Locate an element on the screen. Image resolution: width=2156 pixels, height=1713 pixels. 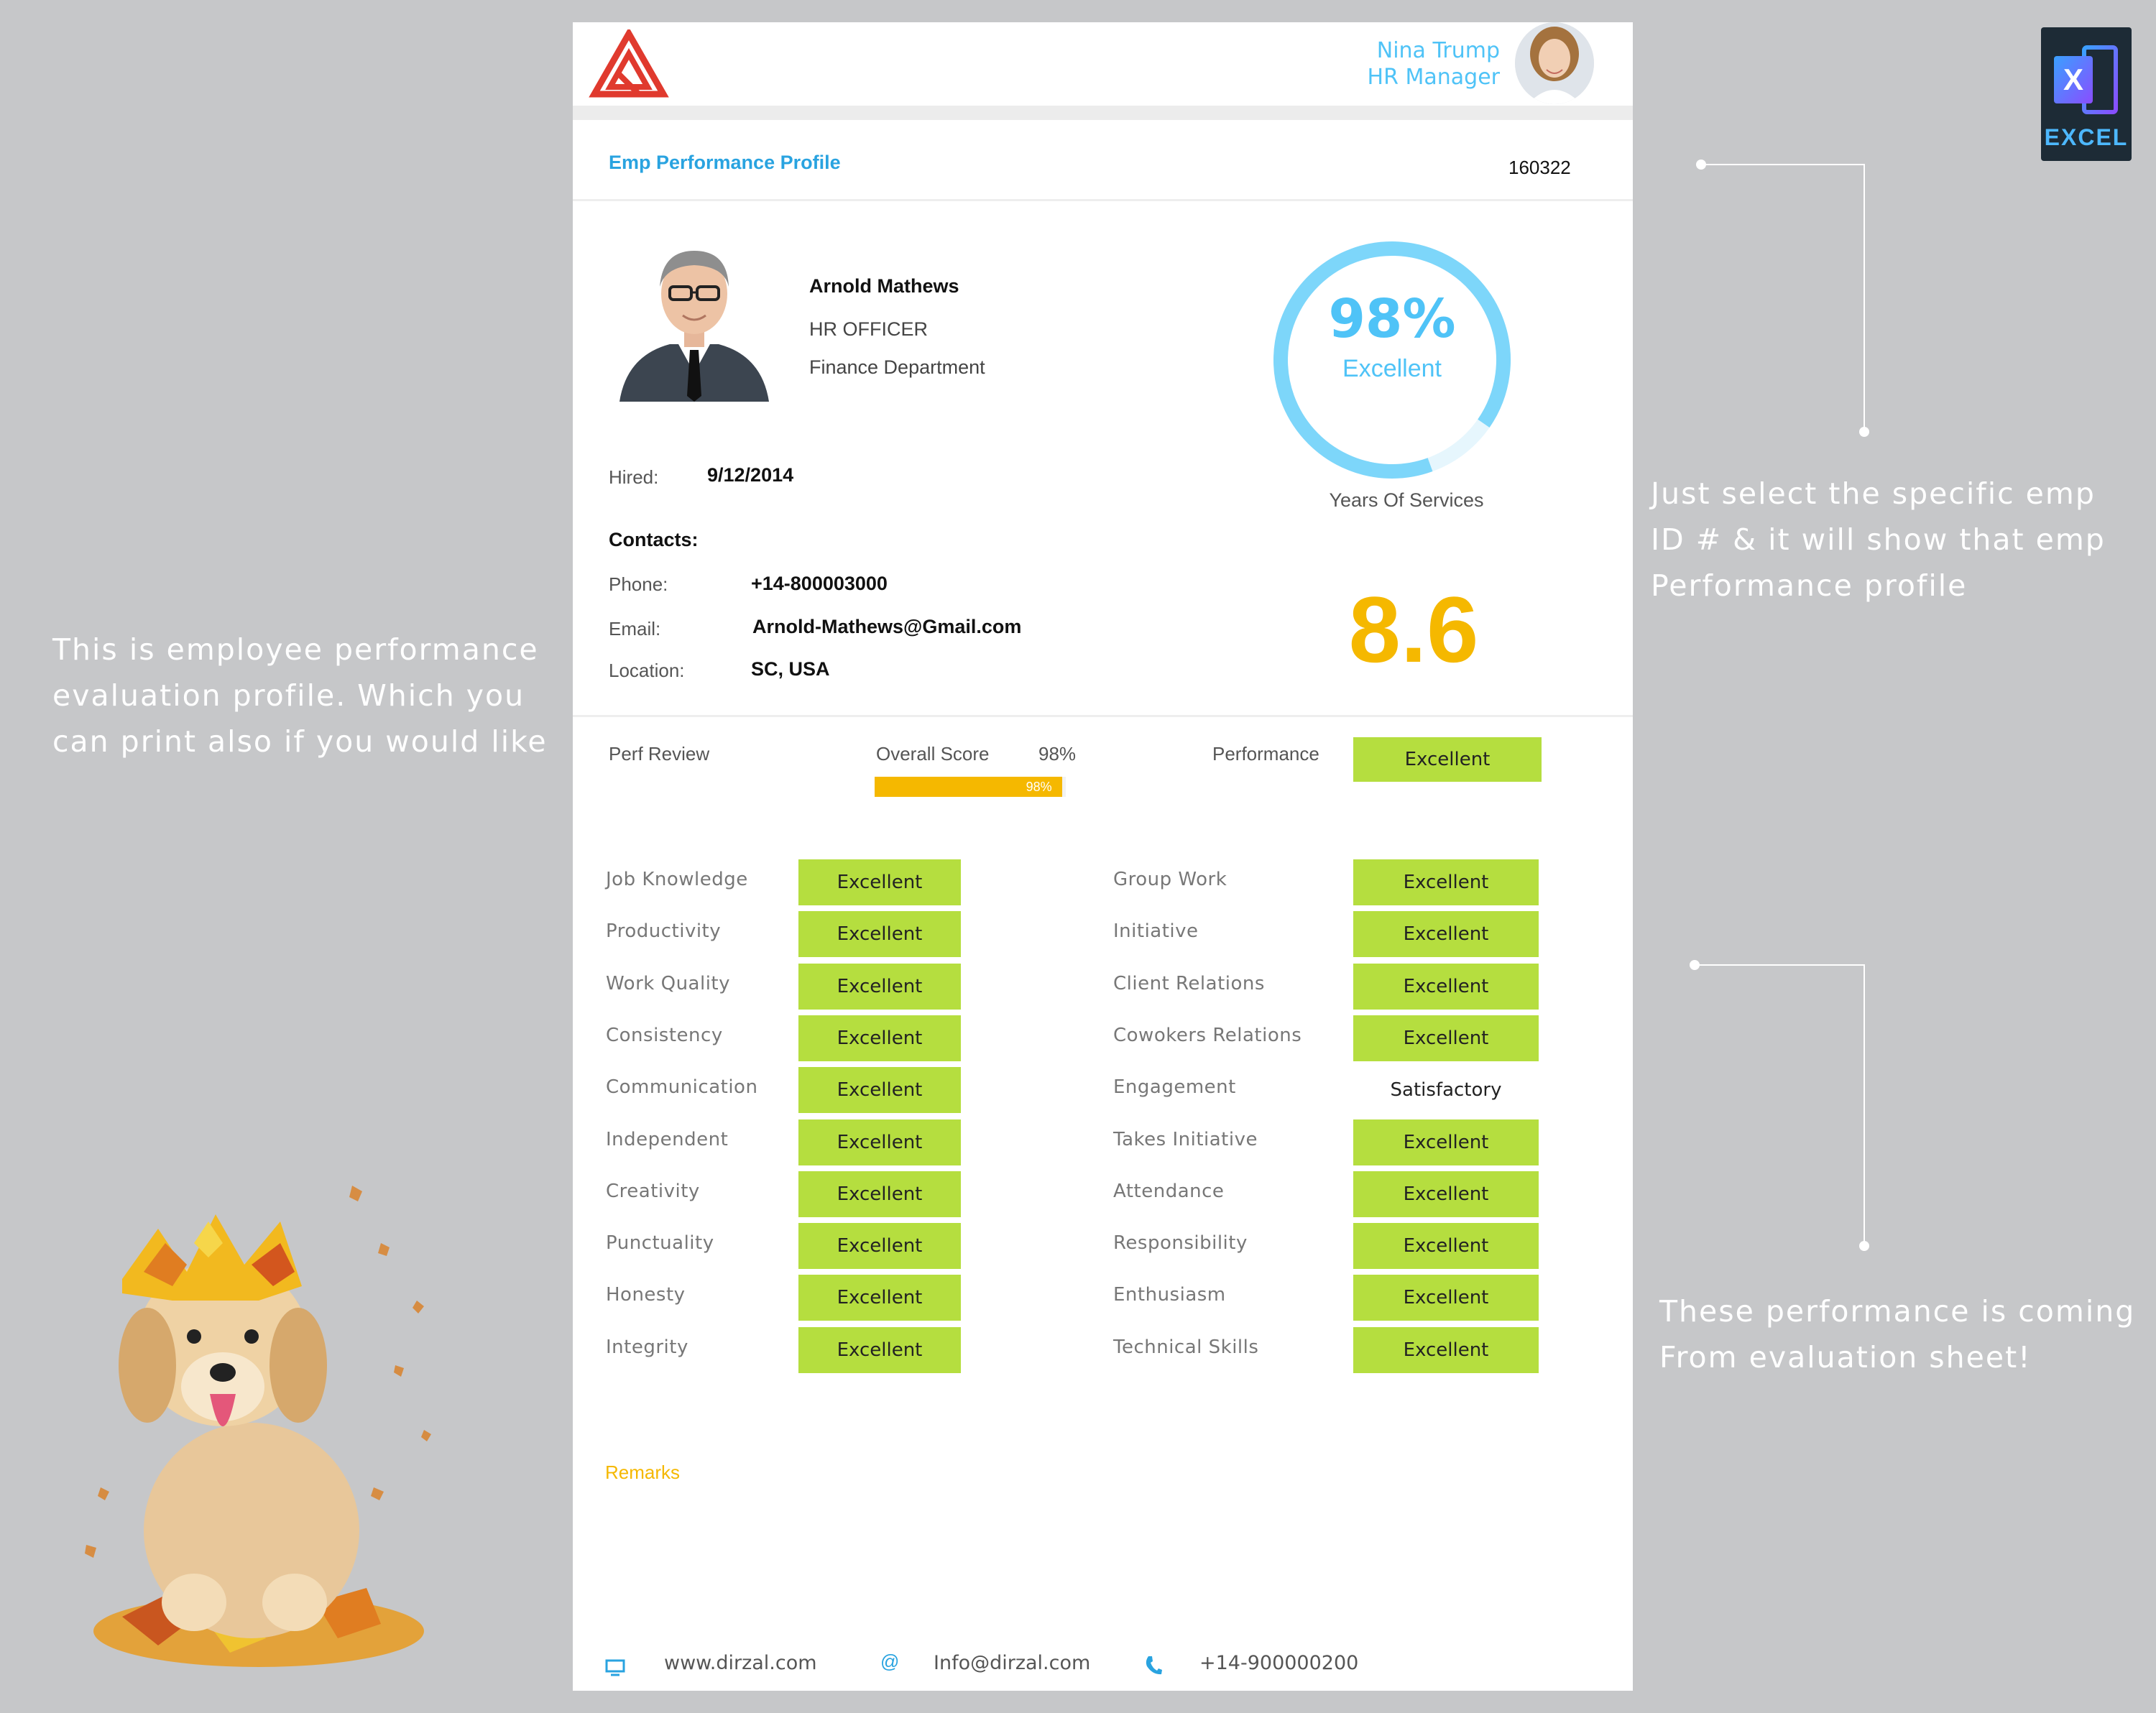
employee-photo is located at coordinates (694, 315).